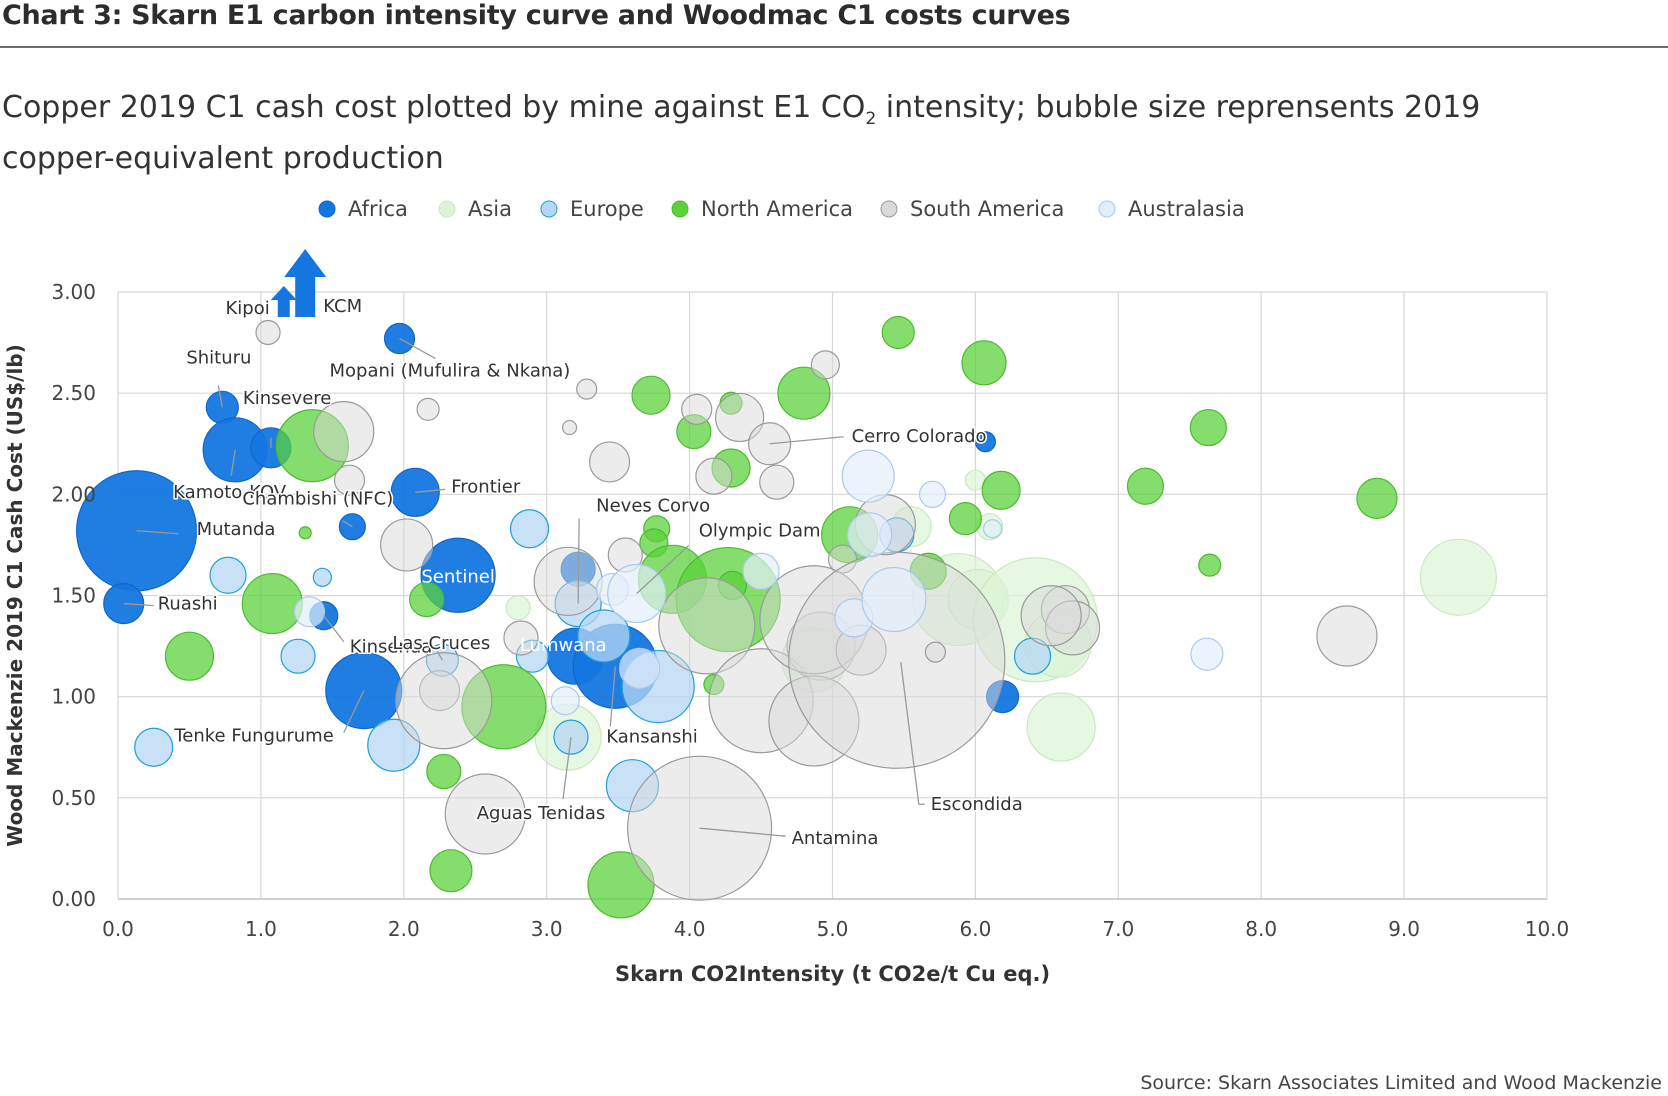  What do you see at coordinates (690, 929) in the screenshot?
I see `x-tick-label: 4.0` at bounding box center [690, 929].